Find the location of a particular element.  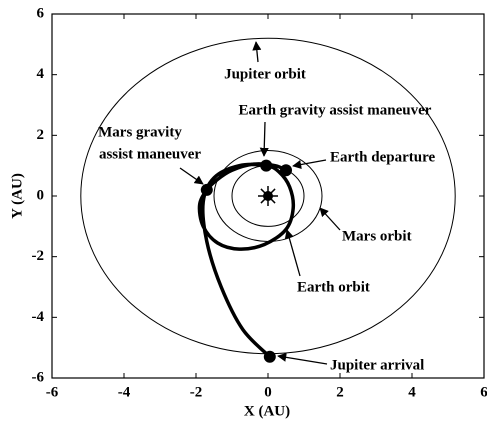

y-tick-label: 0 is located at coordinates (41, 195).